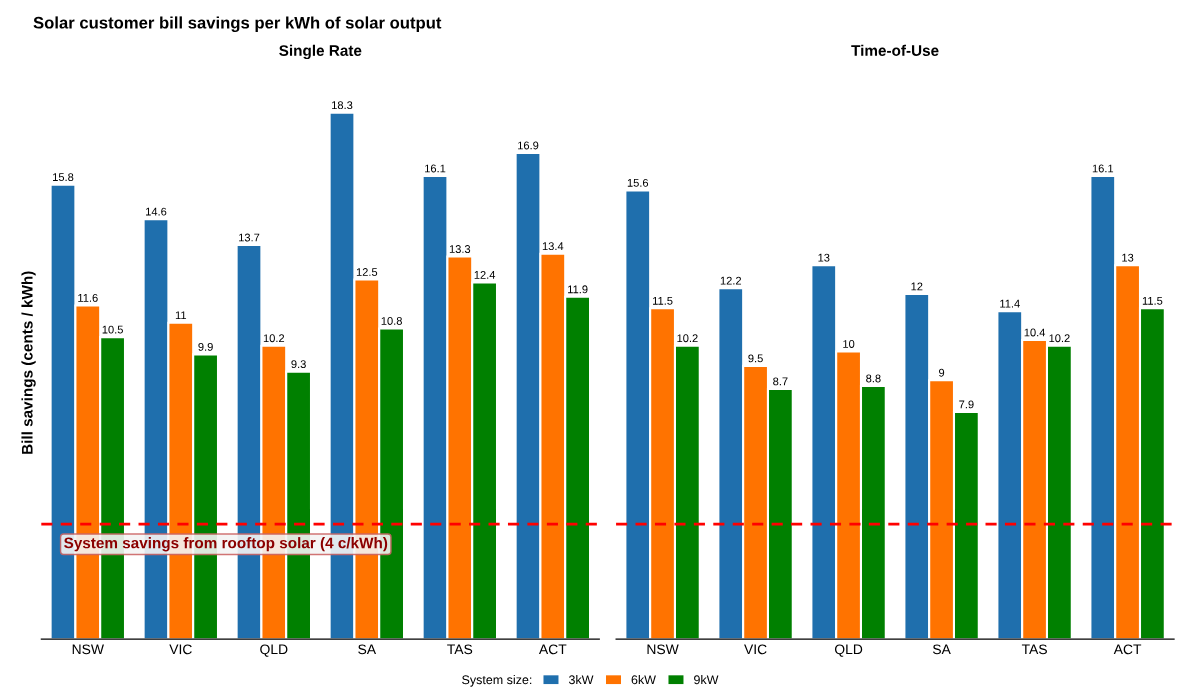 This screenshot has width=1180, height=691. Describe the element at coordinates (226, 544) in the screenshot. I see `ref-line-label: System savings from rooftop solar (4 c/kWh)` at that location.